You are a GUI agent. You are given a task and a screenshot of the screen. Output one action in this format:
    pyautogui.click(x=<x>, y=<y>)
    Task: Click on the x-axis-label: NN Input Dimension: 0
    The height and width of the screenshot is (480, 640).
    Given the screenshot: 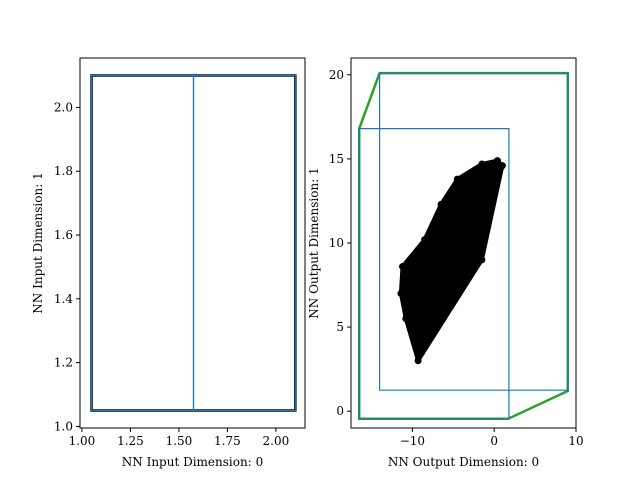 What is the action you would take?
    pyautogui.click(x=192, y=462)
    